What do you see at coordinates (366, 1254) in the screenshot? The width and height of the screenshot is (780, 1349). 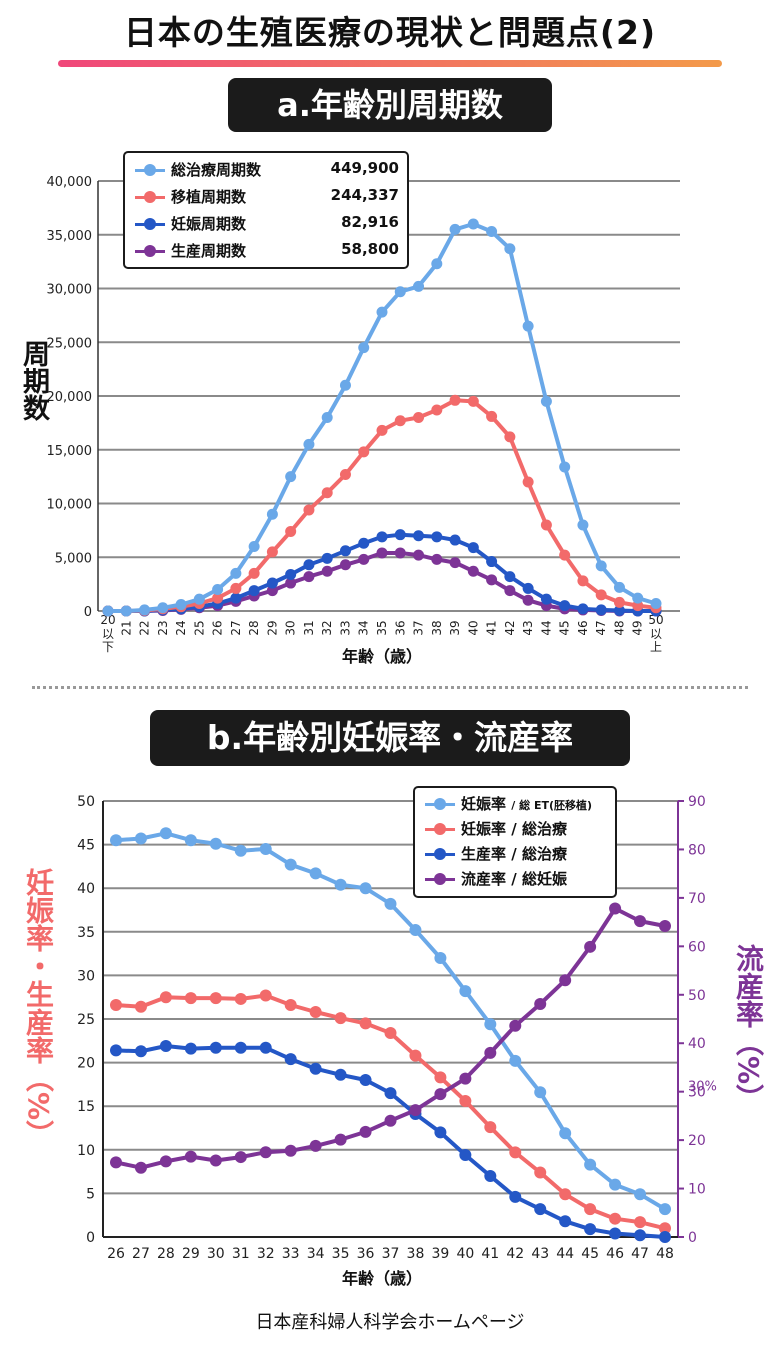 I see `x-tick-label: 36` at bounding box center [366, 1254].